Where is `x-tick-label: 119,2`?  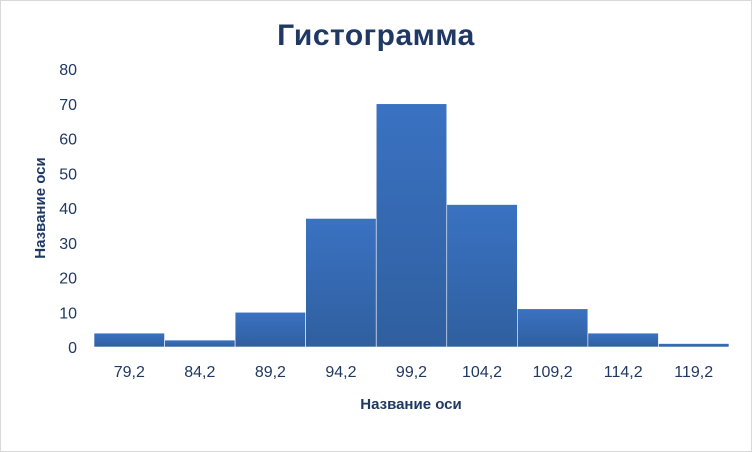 x-tick-label: 119,2 is located at coordinates (693, 372).